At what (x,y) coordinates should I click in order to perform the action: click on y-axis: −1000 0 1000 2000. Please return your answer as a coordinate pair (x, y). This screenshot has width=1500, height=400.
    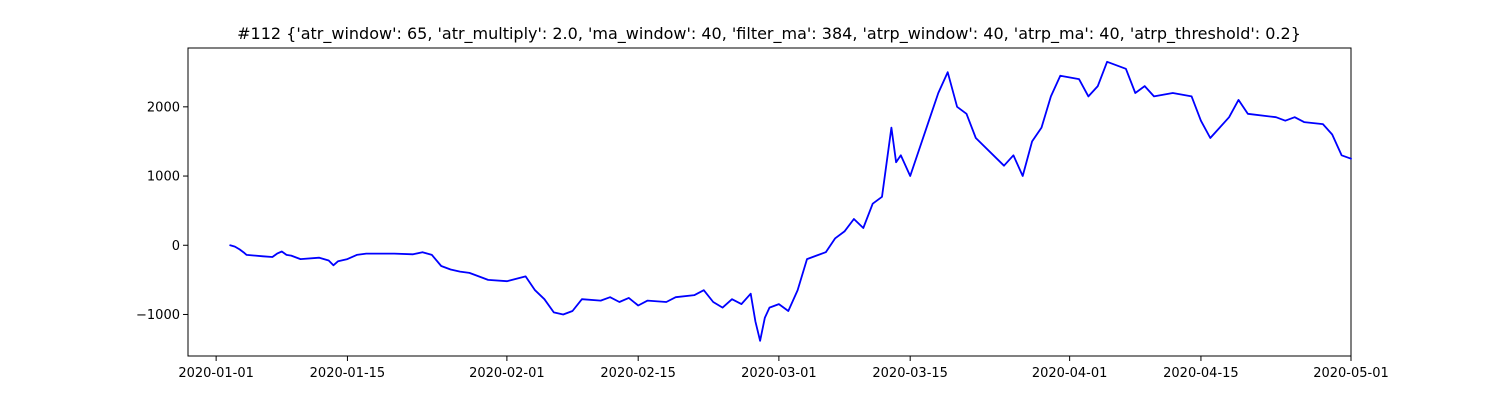
    Looking at the image, I should click on (162, 211).